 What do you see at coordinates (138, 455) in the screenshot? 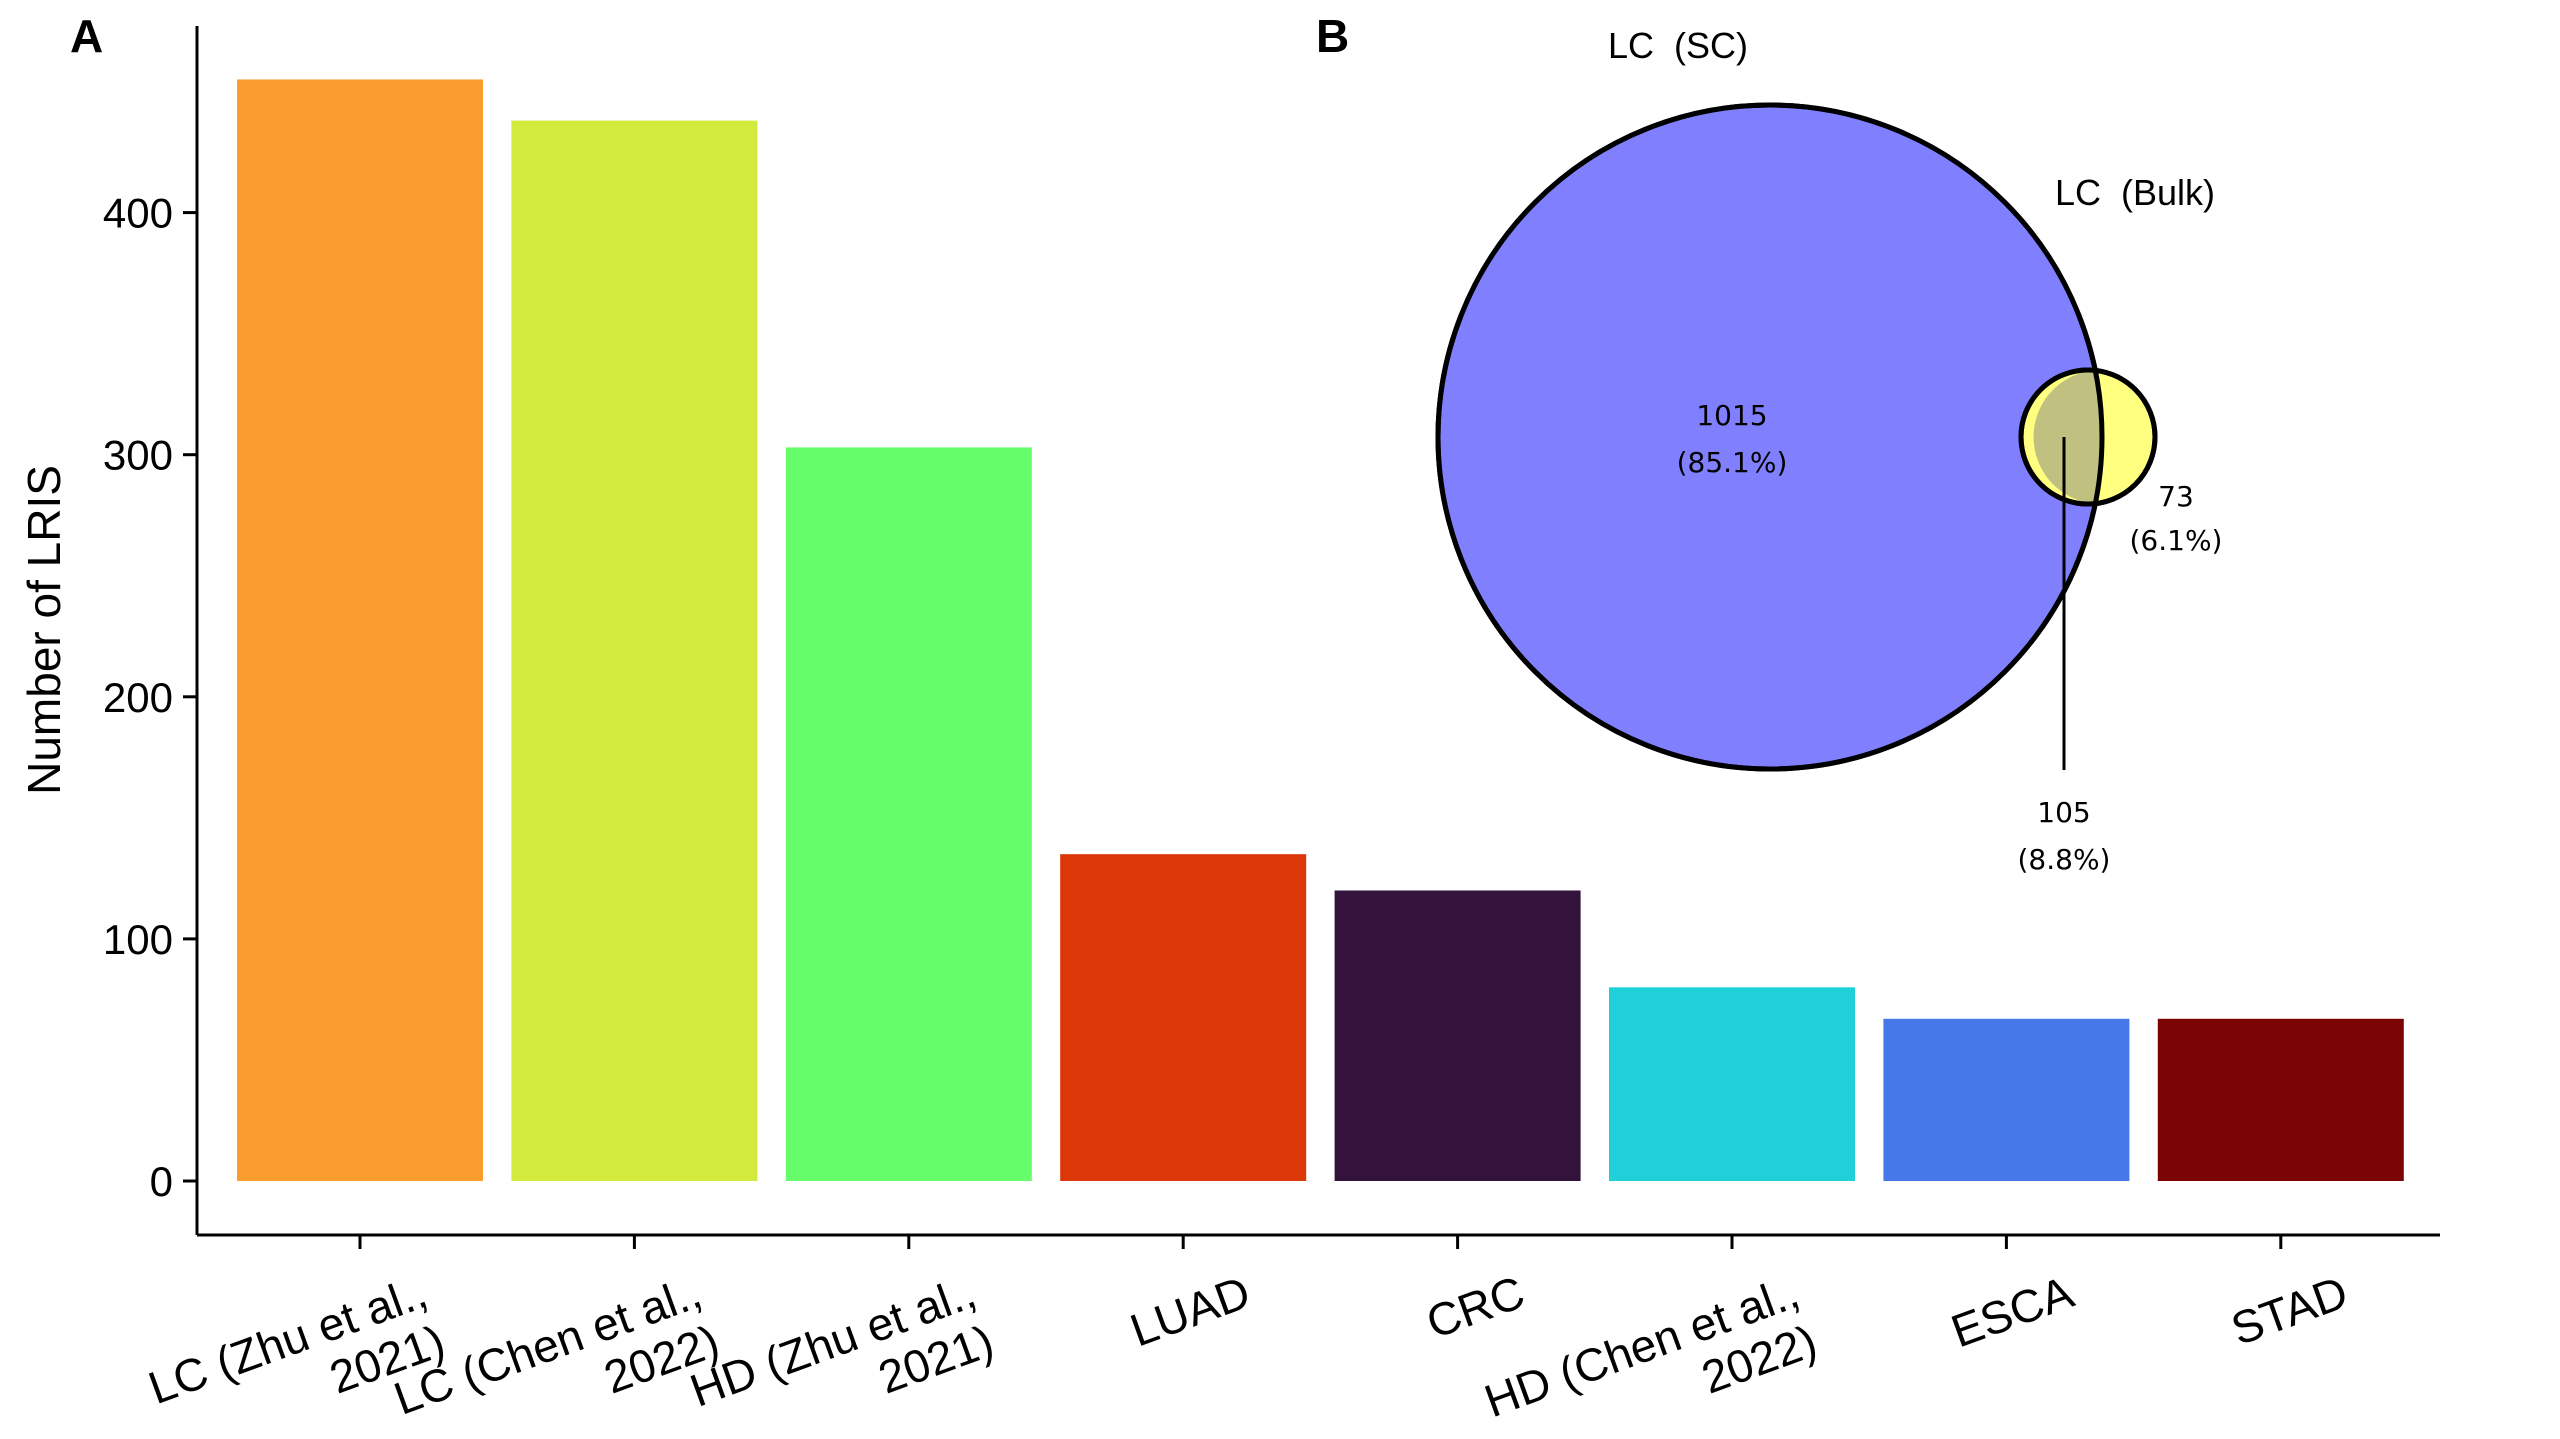
I see `y-tick-label: 300` at bounding box center [138, 455].